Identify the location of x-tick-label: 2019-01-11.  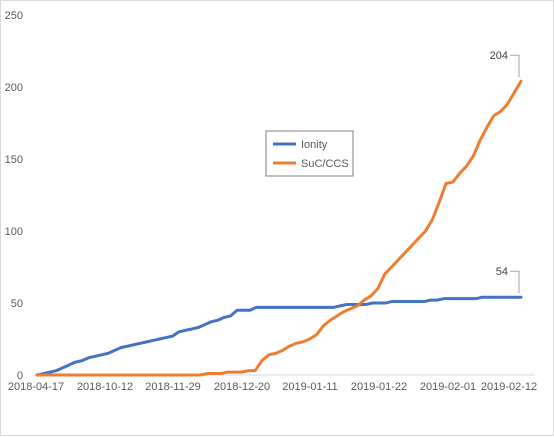
(309, 387).